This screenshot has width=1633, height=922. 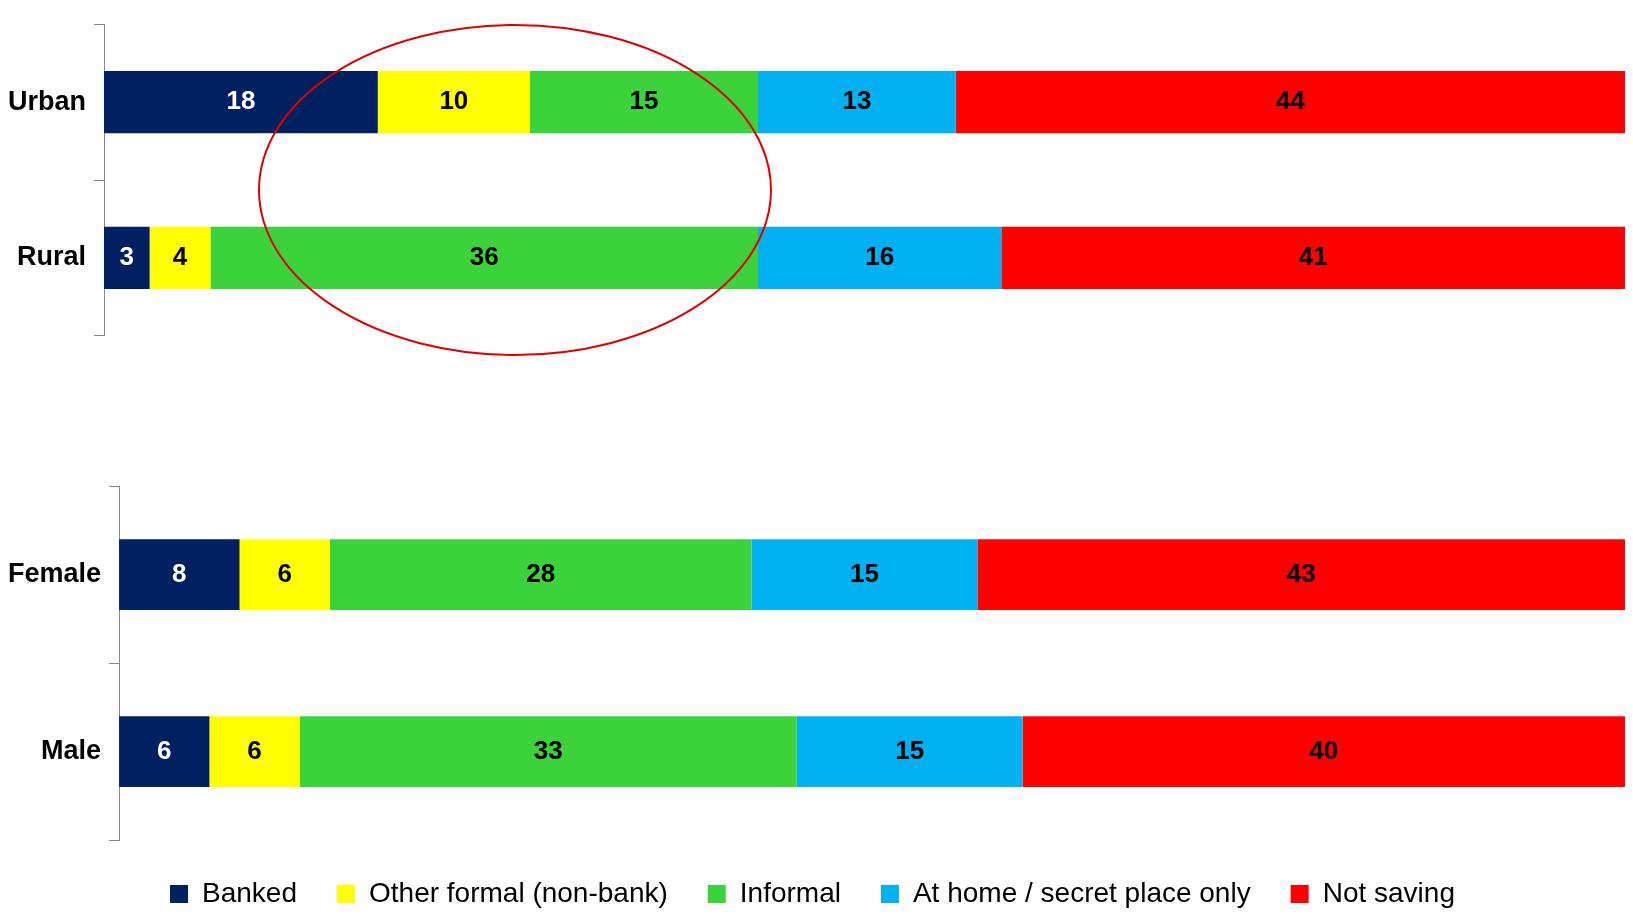 I want to click on data-label: 13, so click(x=857, y=100).